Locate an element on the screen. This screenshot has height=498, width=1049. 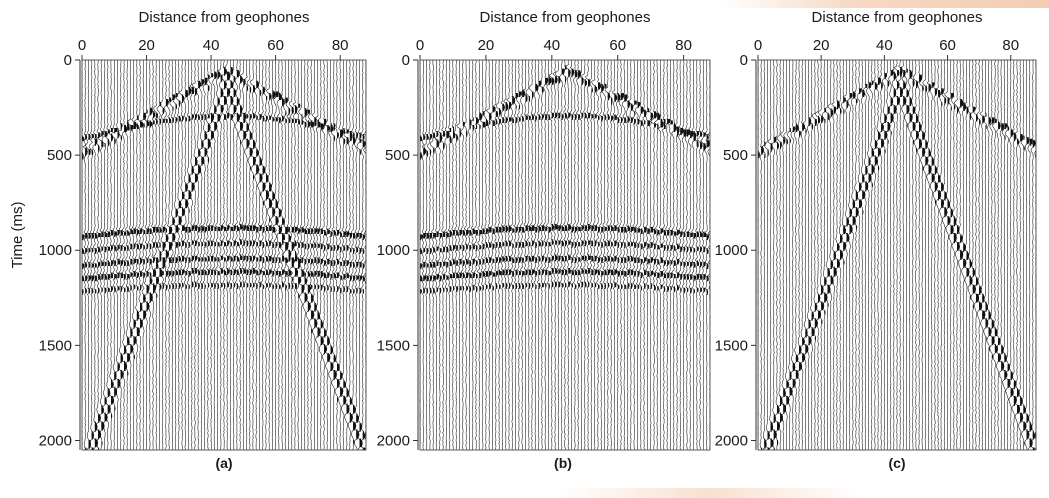
x-axis-label: Distance from geophones is located at coordinates (224, 17).